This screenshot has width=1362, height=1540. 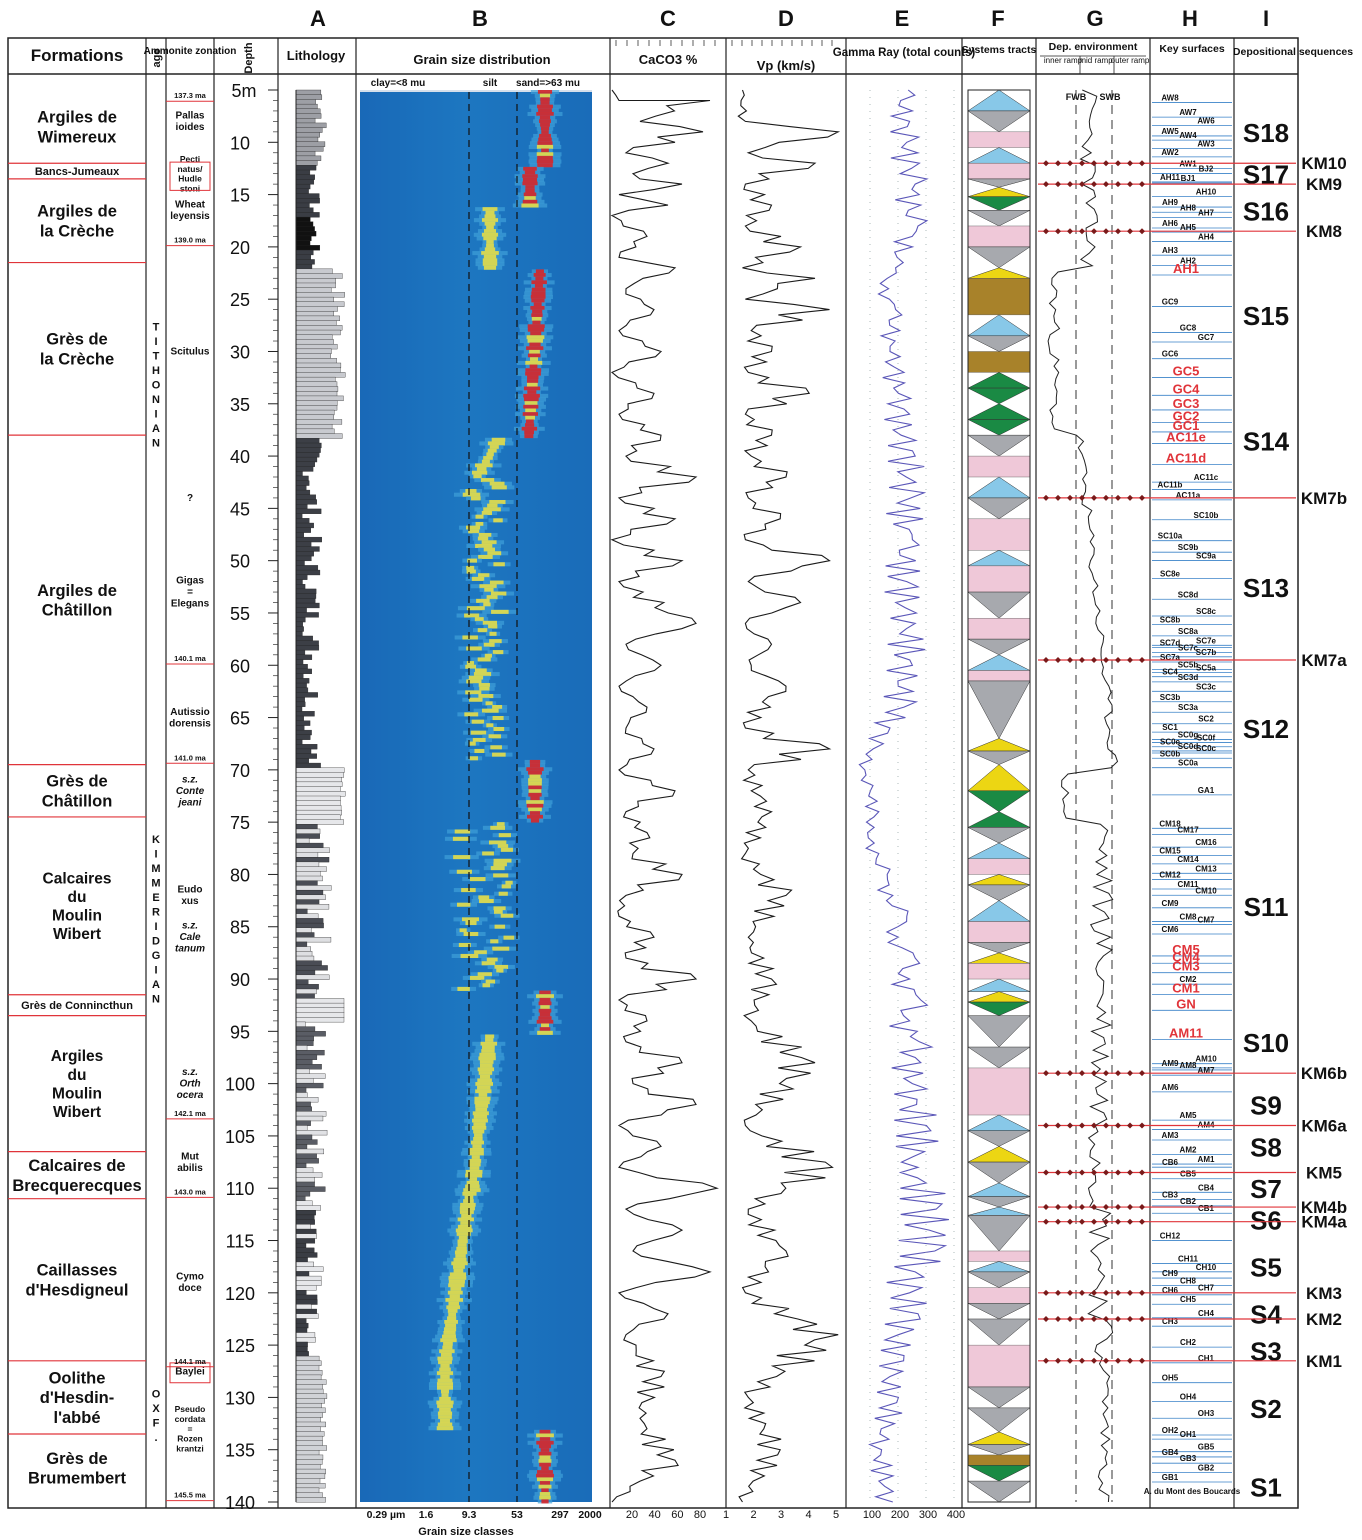 I want to click on key-surface-label: CH1, so click(x=1206, y=1358).